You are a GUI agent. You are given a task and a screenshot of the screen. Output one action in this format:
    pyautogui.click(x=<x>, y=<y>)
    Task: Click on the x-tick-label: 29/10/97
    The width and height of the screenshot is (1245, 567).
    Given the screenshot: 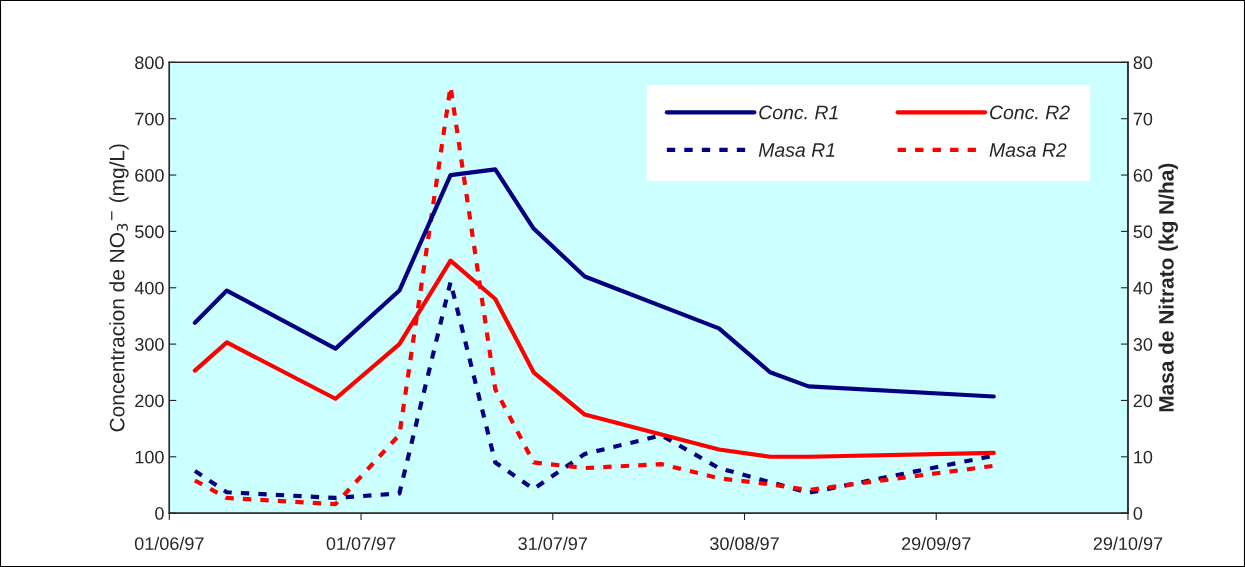 What is the action you would take?
    pyautogui.click(x=1128, y=543)
    